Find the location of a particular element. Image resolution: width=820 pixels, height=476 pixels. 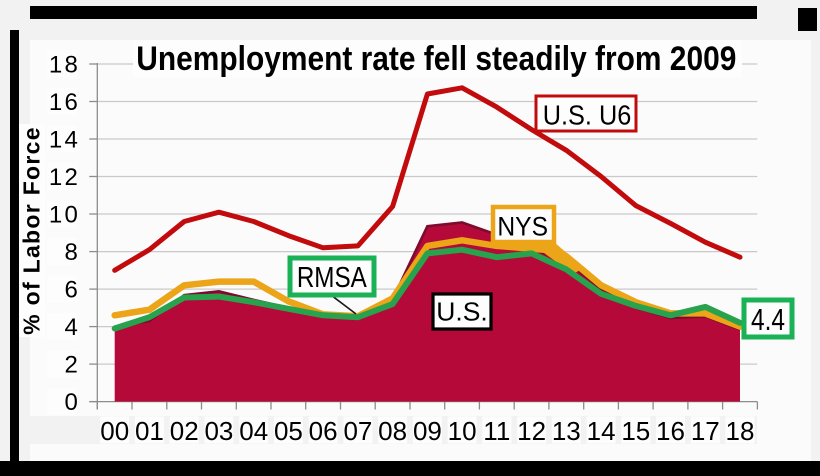

svg-text: U.S. U6 is located at coordinates (587, 115).